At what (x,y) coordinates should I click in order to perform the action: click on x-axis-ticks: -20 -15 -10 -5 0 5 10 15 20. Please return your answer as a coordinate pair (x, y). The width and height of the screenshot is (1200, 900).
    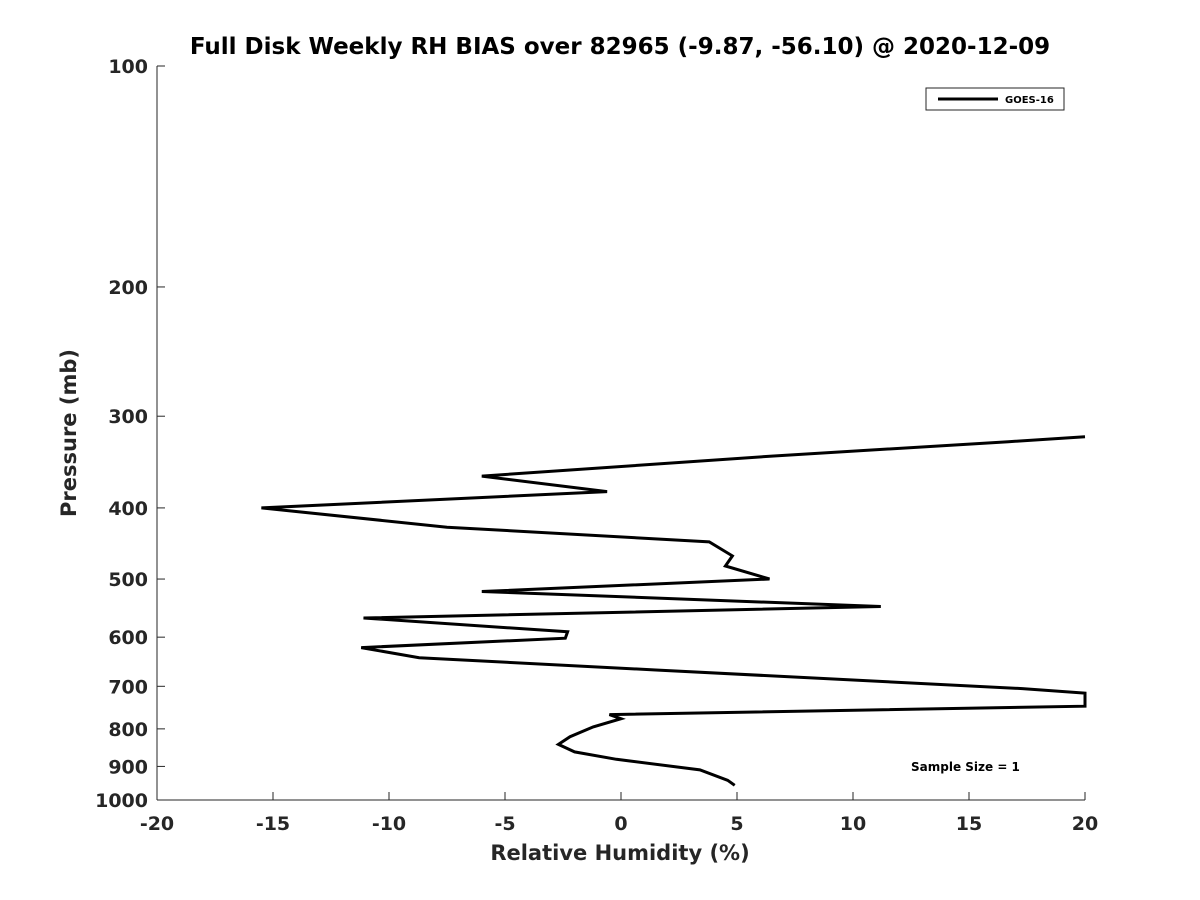
    Looking at the image, I should click on (619, 813).